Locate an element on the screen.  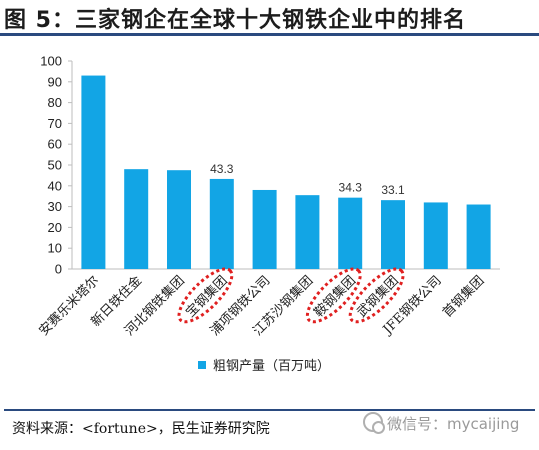
legend-label: 粗钢产量（百万吨） is located at coordinates (271, 366).